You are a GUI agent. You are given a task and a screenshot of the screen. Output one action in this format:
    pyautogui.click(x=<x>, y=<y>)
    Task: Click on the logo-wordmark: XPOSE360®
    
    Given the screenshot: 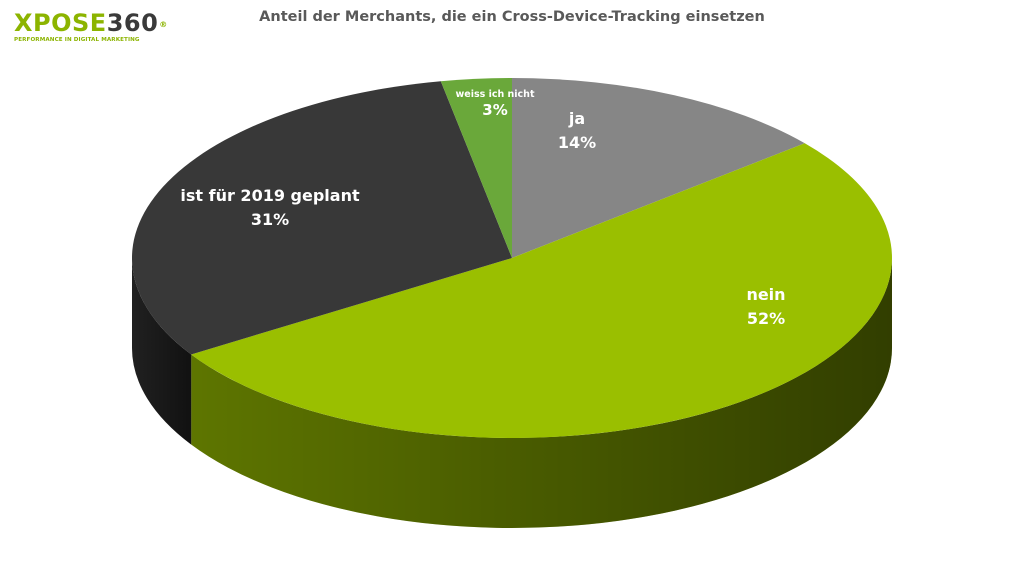 What is the action you would take?
    pyautogui.click(x=91, y=23)
    